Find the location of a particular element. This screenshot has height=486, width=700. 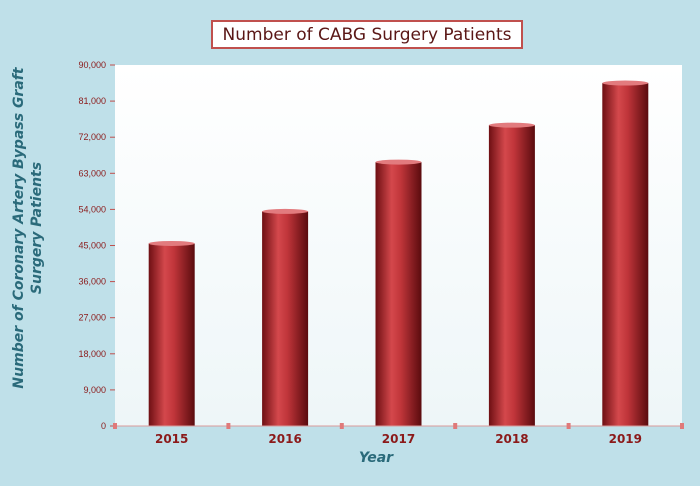

x-tick-label: 2015 is located at coordinates (171, 439).